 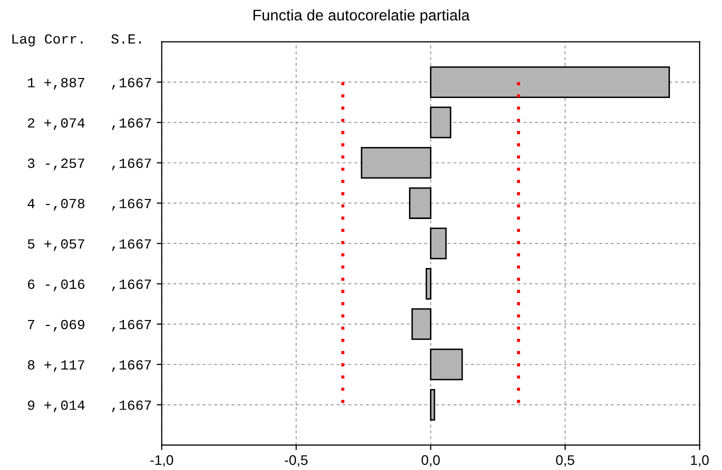 I want to click on x-tick-label: 1,0, so click(x=700, y=461).